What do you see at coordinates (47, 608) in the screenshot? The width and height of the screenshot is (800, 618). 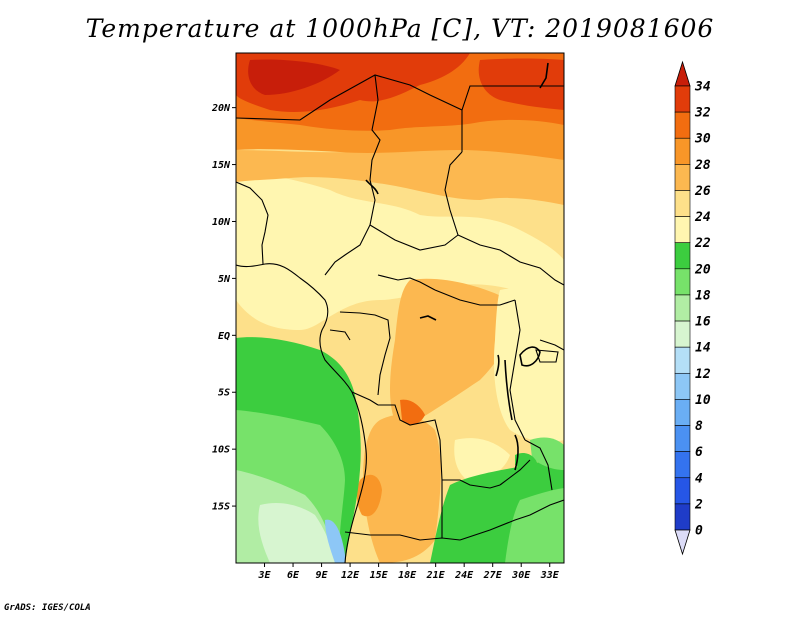 I see `grads-credit: GrADS: IGES/COLA` at bounding box center [47, 608].